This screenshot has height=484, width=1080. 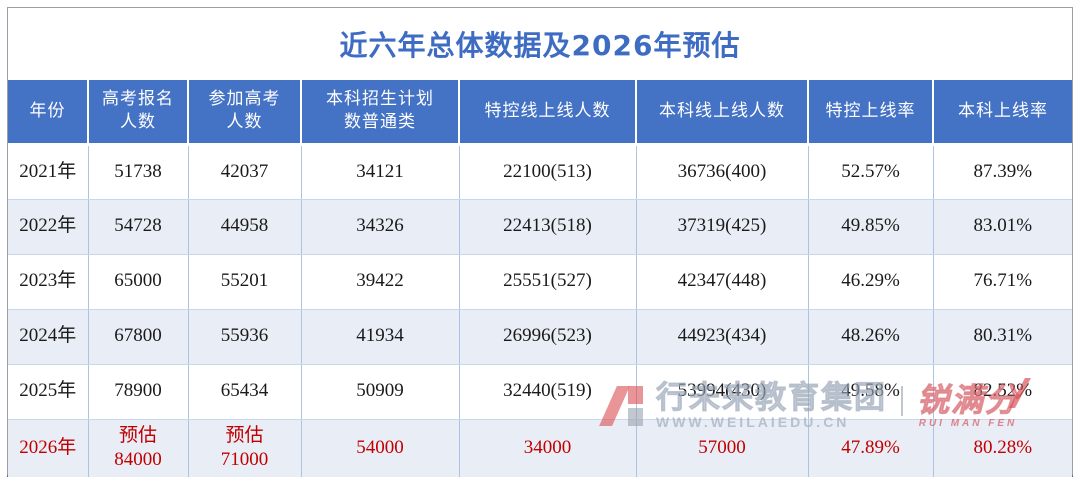 What do you see at coordinates (380, 392) in the screenshot?
I see `table-cell: 50909` at bounding box center [380, 392].